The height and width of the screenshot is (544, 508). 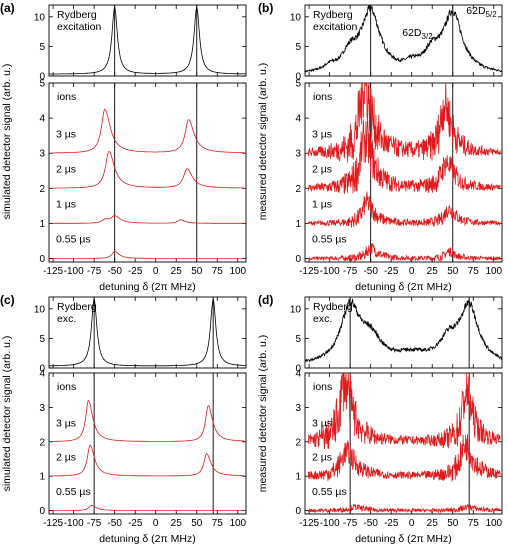 What do you see at coordinates (237, 271) in the screenshot?
I see `x-tick-label: 100` at bounding box center [237, 271].